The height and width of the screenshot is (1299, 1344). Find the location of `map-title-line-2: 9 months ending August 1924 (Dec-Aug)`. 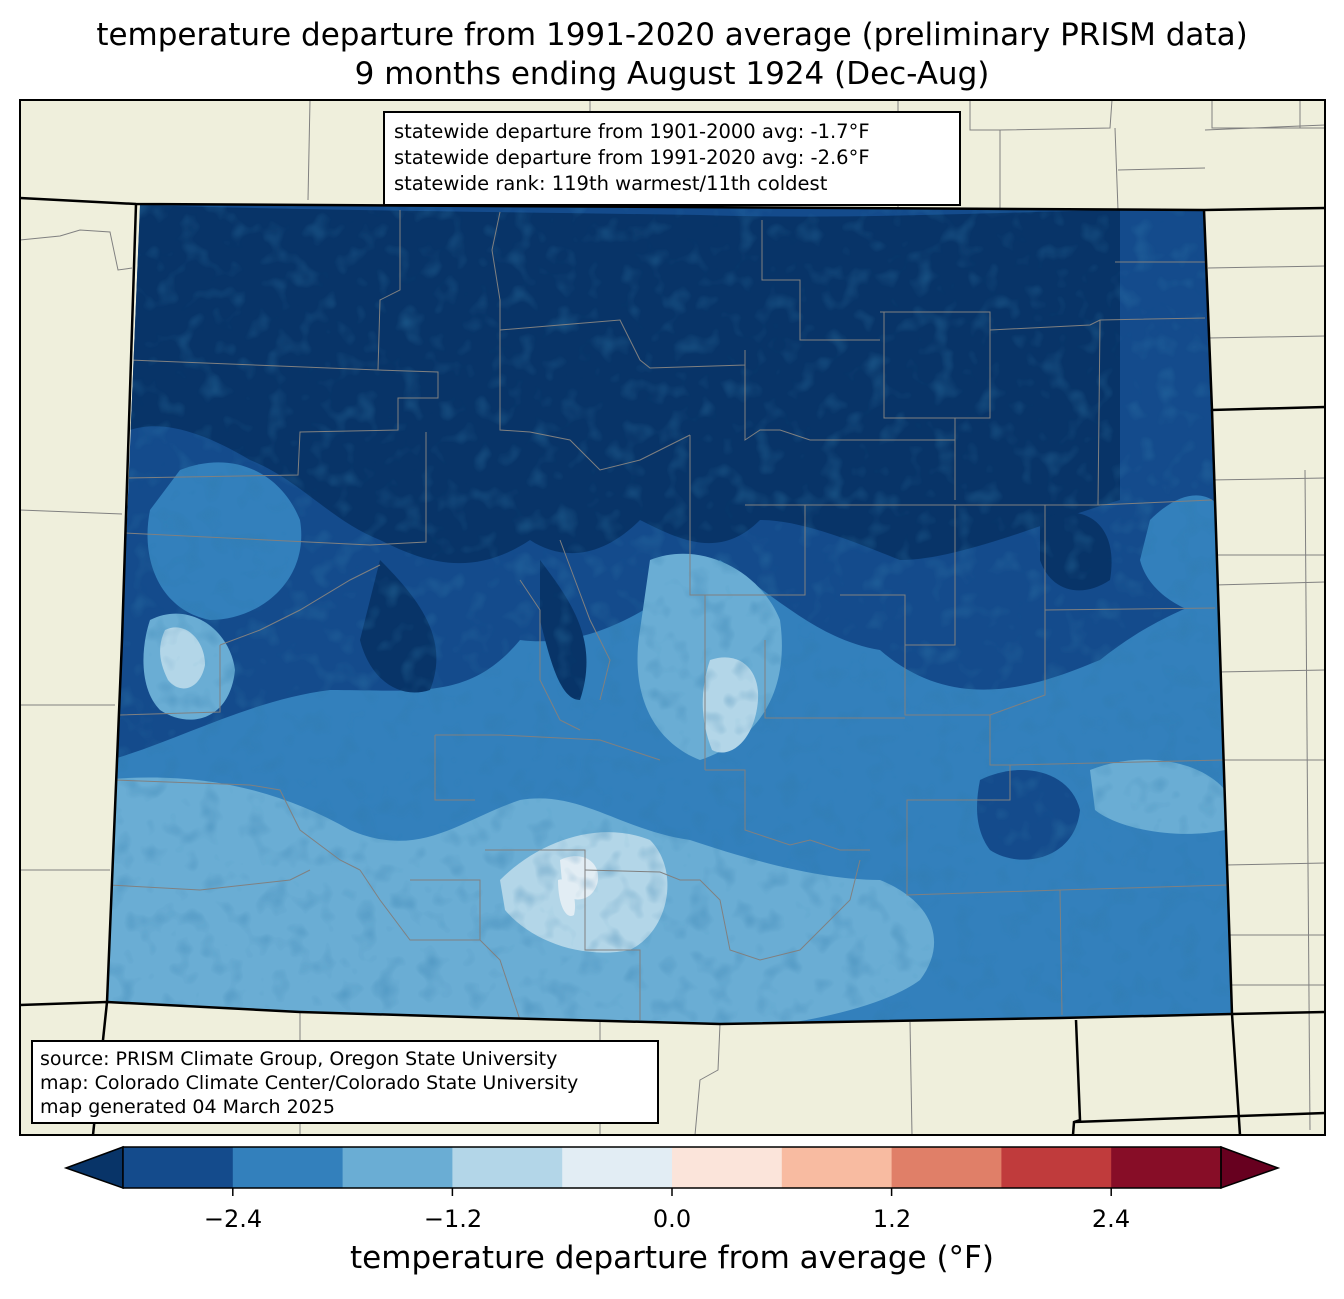

map-title-line-2: 9 months ending August 1924 (Dec-Aug) is located at coordinates (672, 74).